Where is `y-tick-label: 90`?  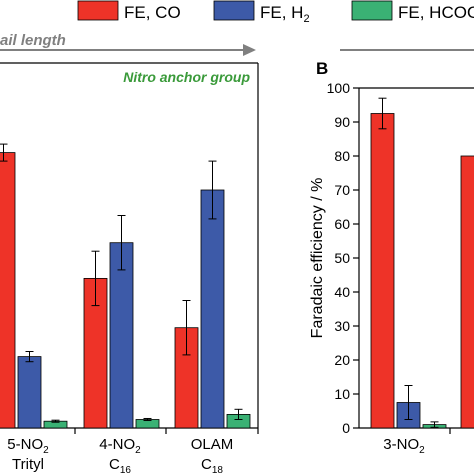
y-tick-label: 90 is located at coordinates (342, 122).